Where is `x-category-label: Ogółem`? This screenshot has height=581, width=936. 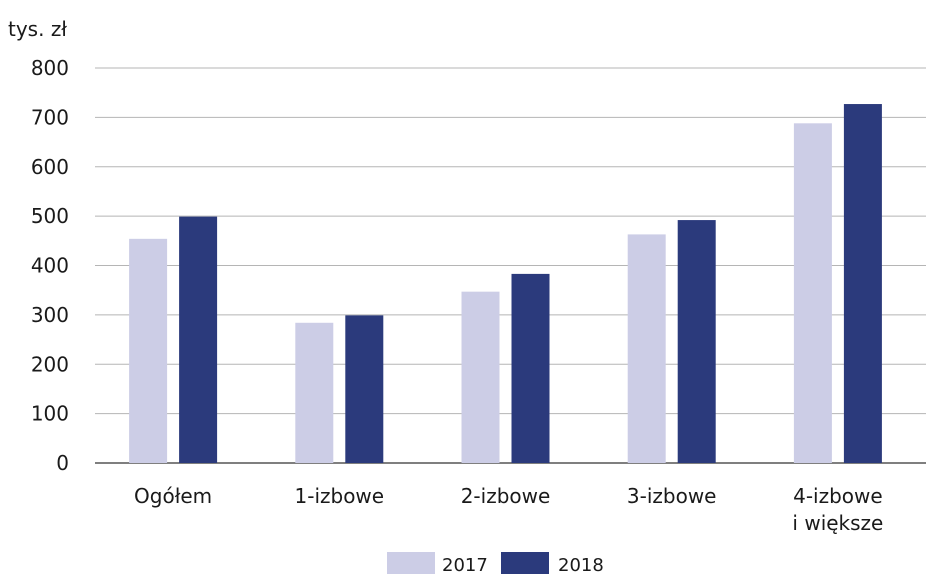 x-category-label: Ogółem is located at coordinates (173, 496).